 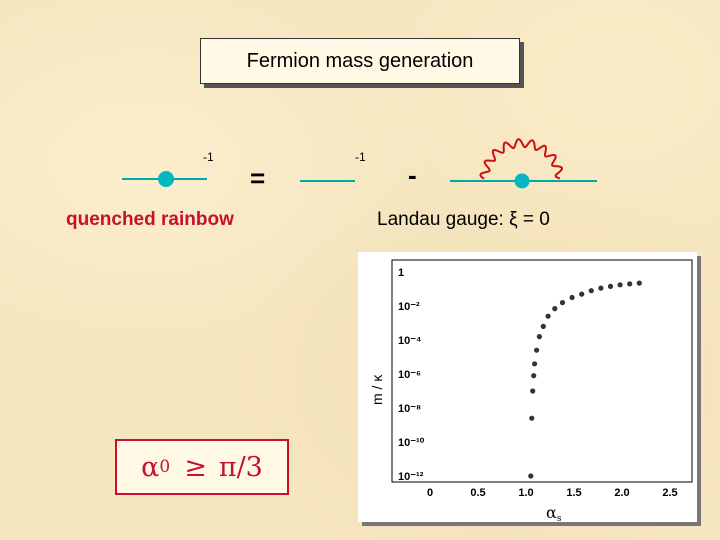 I want to click on rhs-inverse-exponent: -1, so click(x=360, y=157).